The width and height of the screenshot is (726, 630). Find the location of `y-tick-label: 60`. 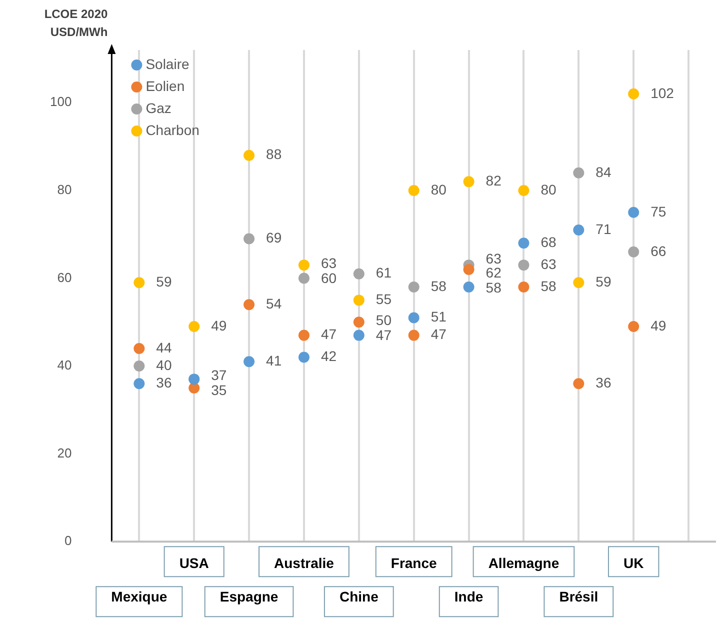

y-tick-label: 60 is located at coordinates (64, 277).